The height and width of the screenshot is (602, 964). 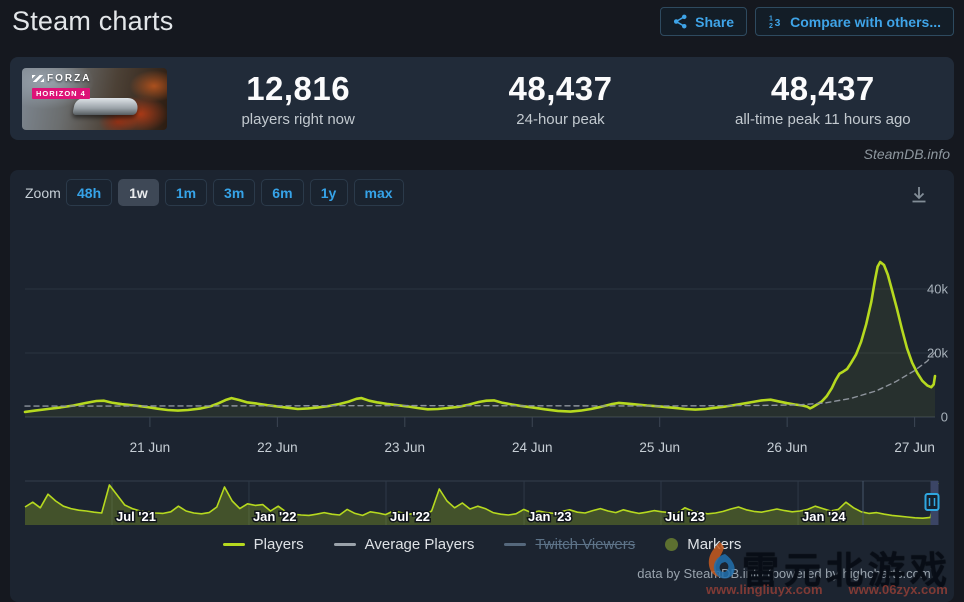 I want to click on legend-item-average-players: Average Players, so click(x=404, y=544).